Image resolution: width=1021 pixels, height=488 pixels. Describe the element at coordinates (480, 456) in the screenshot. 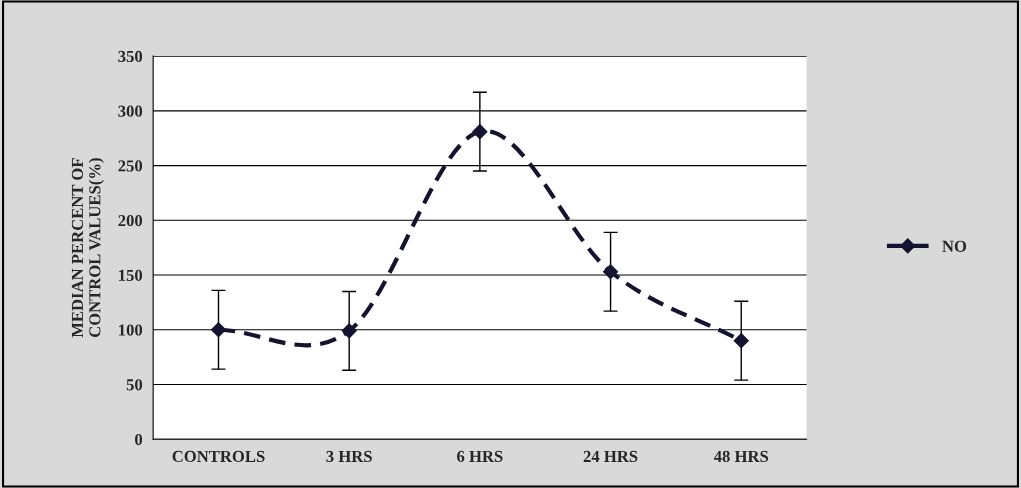

I see `x-tick-label: 6 HRS` at that location.